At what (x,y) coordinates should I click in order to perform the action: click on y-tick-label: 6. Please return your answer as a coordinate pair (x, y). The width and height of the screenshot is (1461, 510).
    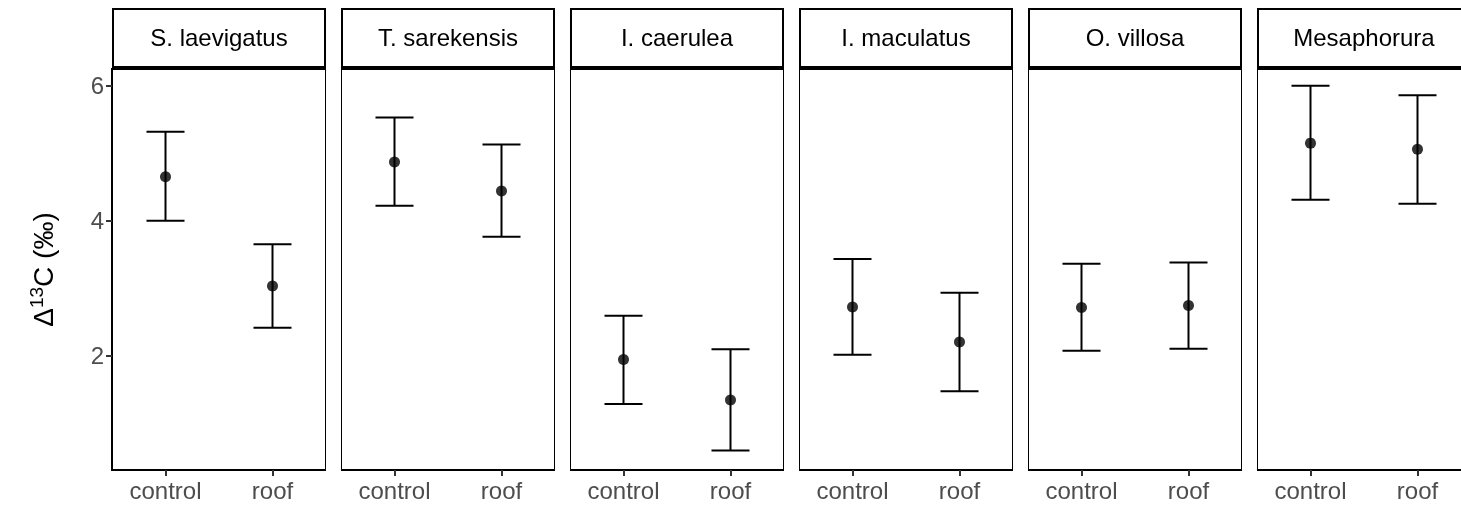
    Looking at the image, I should click on (97, 86).